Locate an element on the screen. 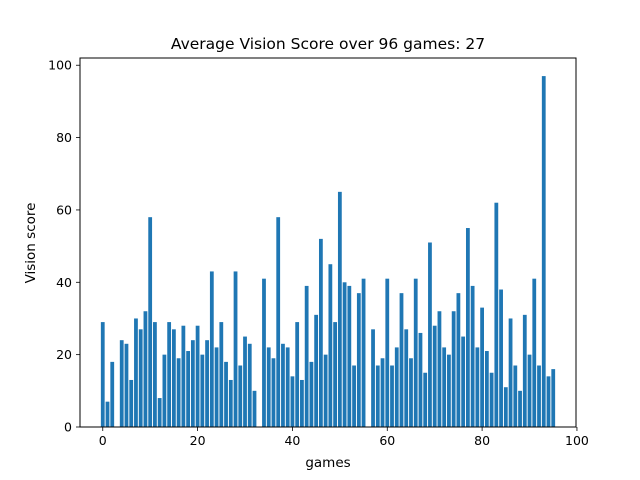  x-tick-label: 40 is located at coordinates (292, 440).